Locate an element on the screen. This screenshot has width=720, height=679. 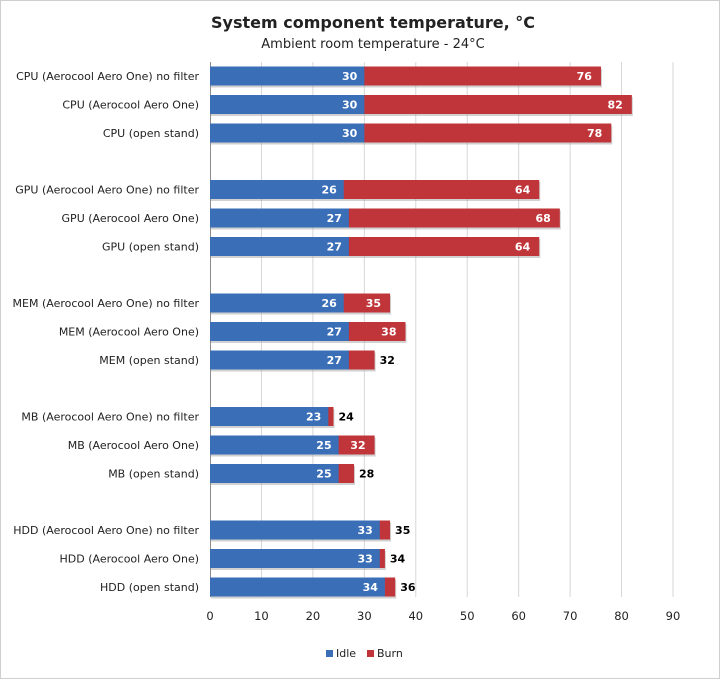
data-label-burn: 28 is located at coordinates (366, 474).